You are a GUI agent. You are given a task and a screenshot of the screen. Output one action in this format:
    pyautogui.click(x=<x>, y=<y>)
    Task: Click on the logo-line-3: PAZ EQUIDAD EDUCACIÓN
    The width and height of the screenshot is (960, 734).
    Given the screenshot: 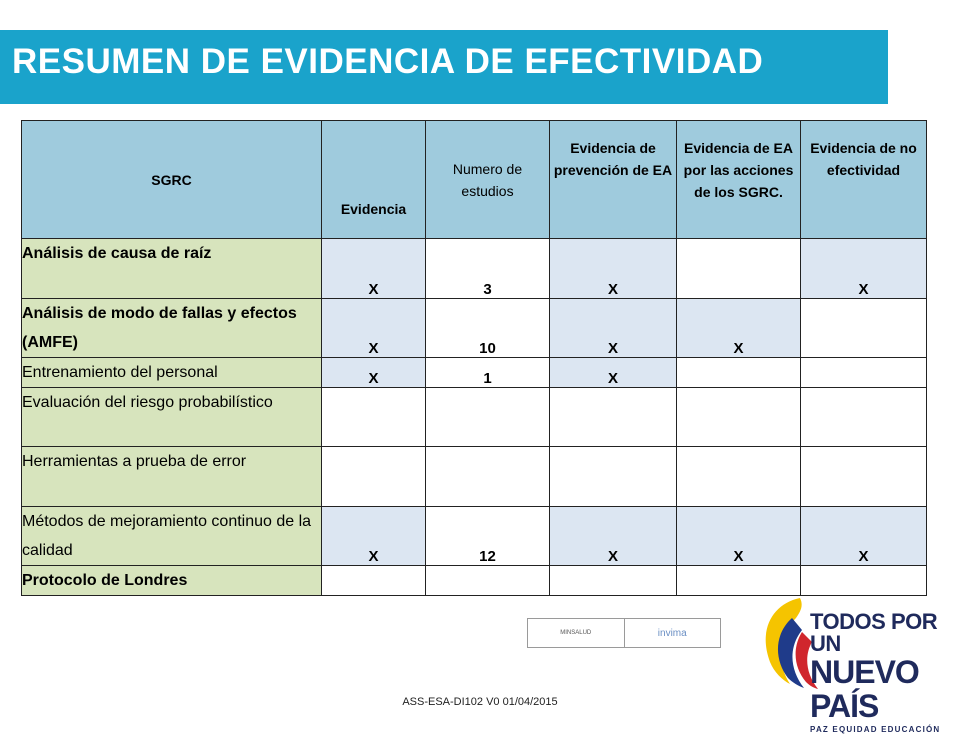 What is the action you would take?
    pyautogui.click(x=875, y=729)
    